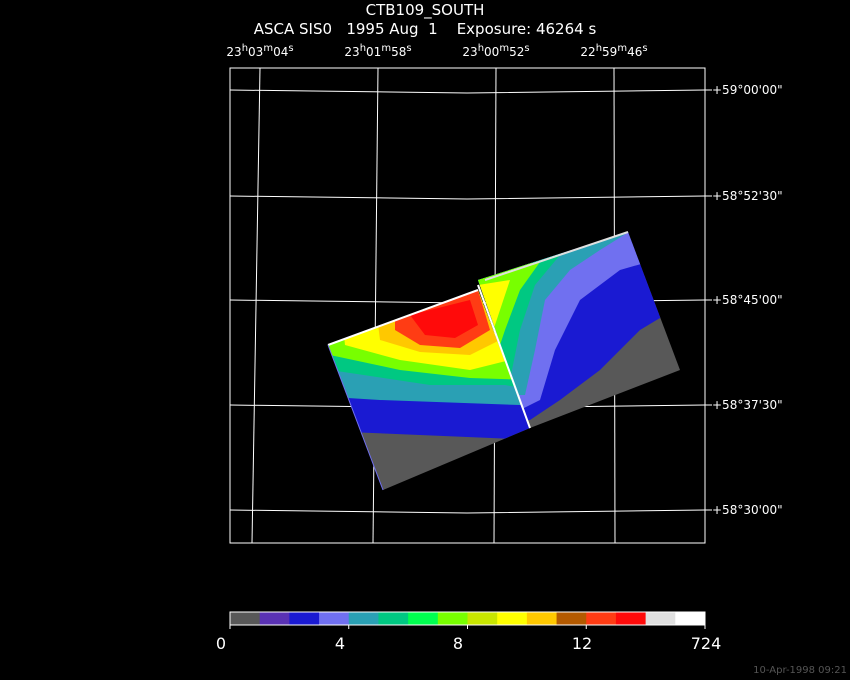 Image resolution: width=850 pixels, height=680 pixels. What do you see at coordinates (221, 643) in the screenshot?
I see `colorbar-label-0: 0` at bounding box center [221, 643].